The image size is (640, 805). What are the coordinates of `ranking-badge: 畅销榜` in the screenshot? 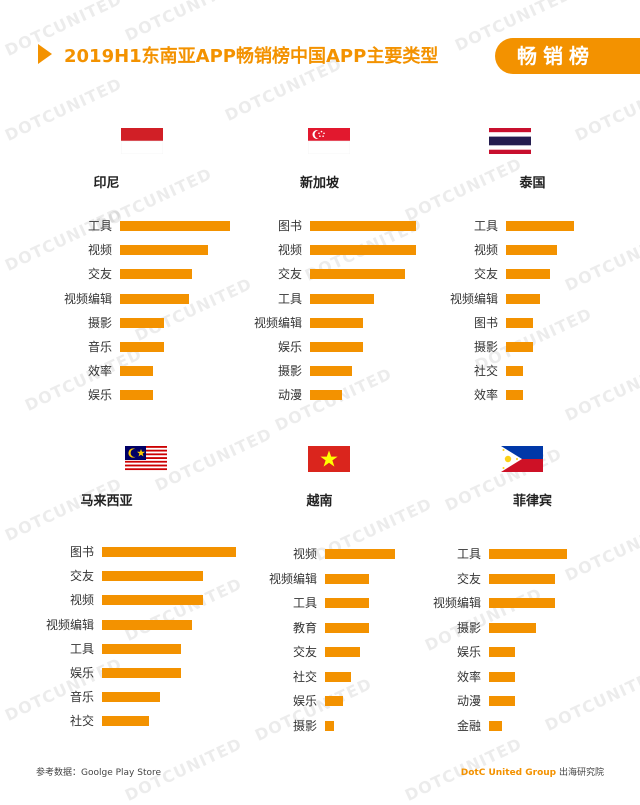 It's located at (567, 56).